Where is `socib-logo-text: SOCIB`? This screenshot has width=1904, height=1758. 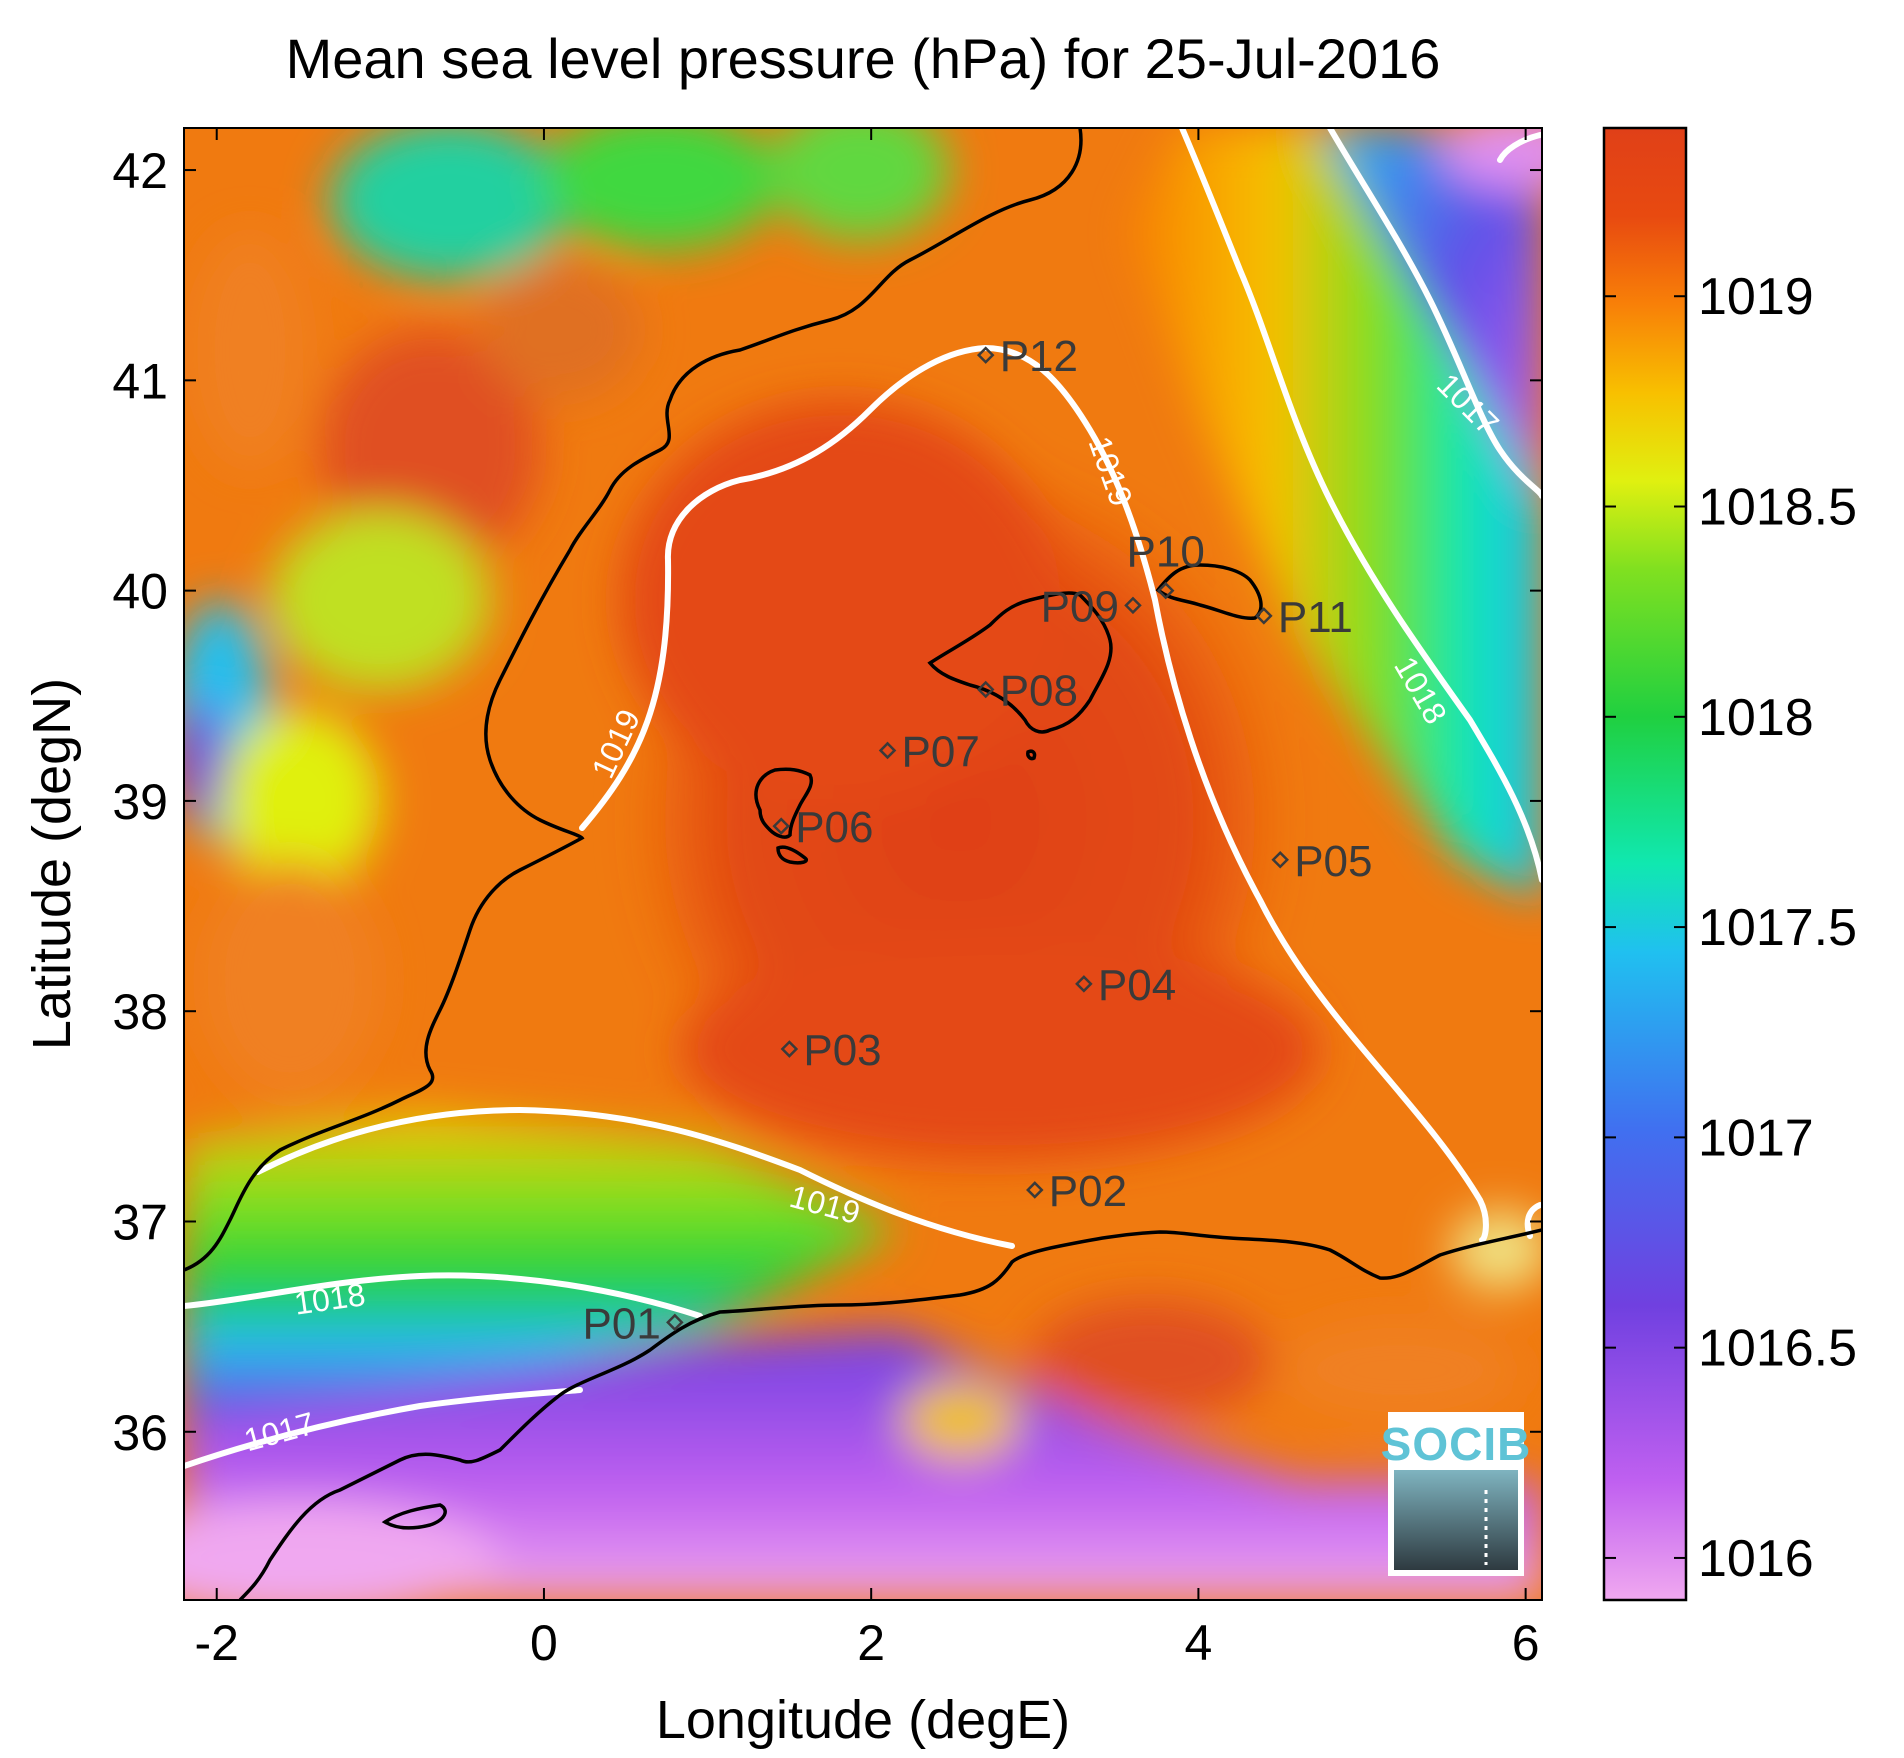 socib-logo-text: SOCIB is located at coordinates (1456, 1444).